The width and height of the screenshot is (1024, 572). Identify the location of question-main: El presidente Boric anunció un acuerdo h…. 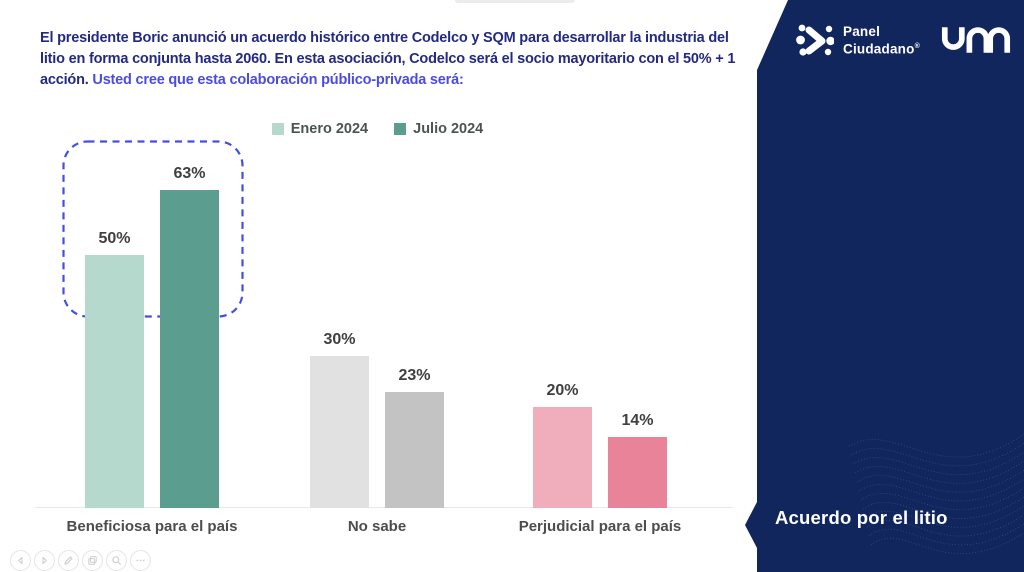
(388, 59).